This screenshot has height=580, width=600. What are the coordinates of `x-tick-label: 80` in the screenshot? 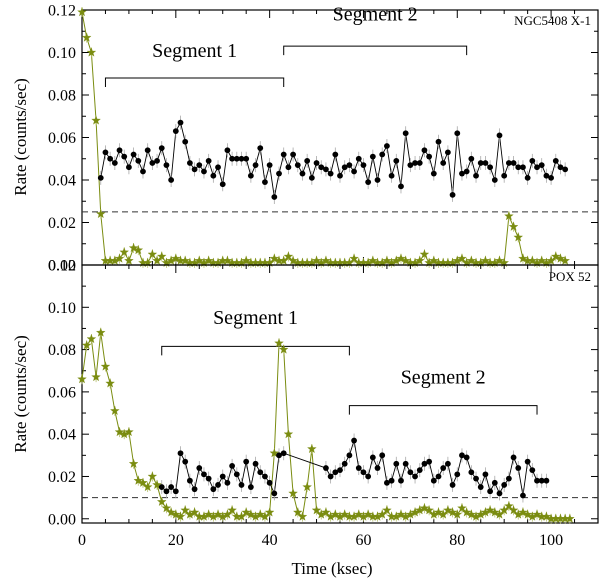 It's located at (457, 540).